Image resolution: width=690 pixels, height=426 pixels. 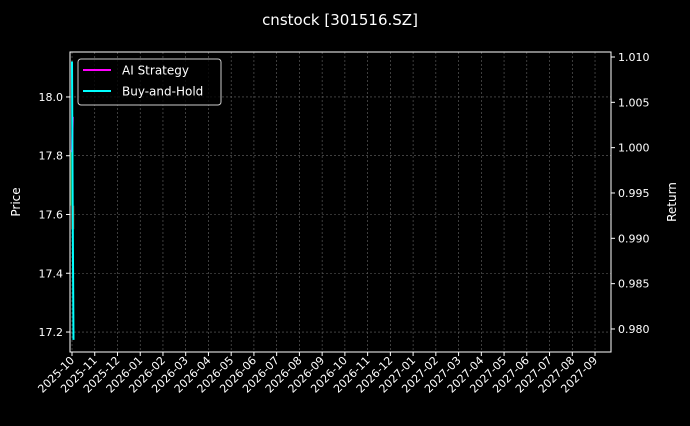 What do you see at coordinates (634, 284) in the screenshot?
I see `y-tick-label-right: 0.985` at bounding box center [634, 284].